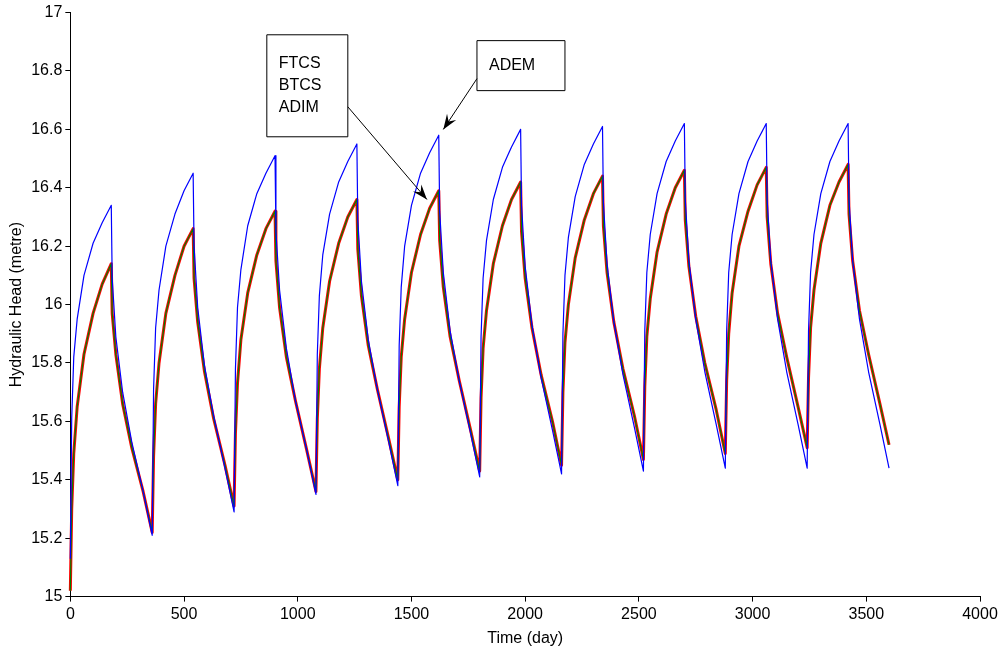 The image size is (1005, 655). What do you see at coordinates (525, 613) in the screenshot?
I see `x-tick-label: 2000` at bounding box center [525, 613].